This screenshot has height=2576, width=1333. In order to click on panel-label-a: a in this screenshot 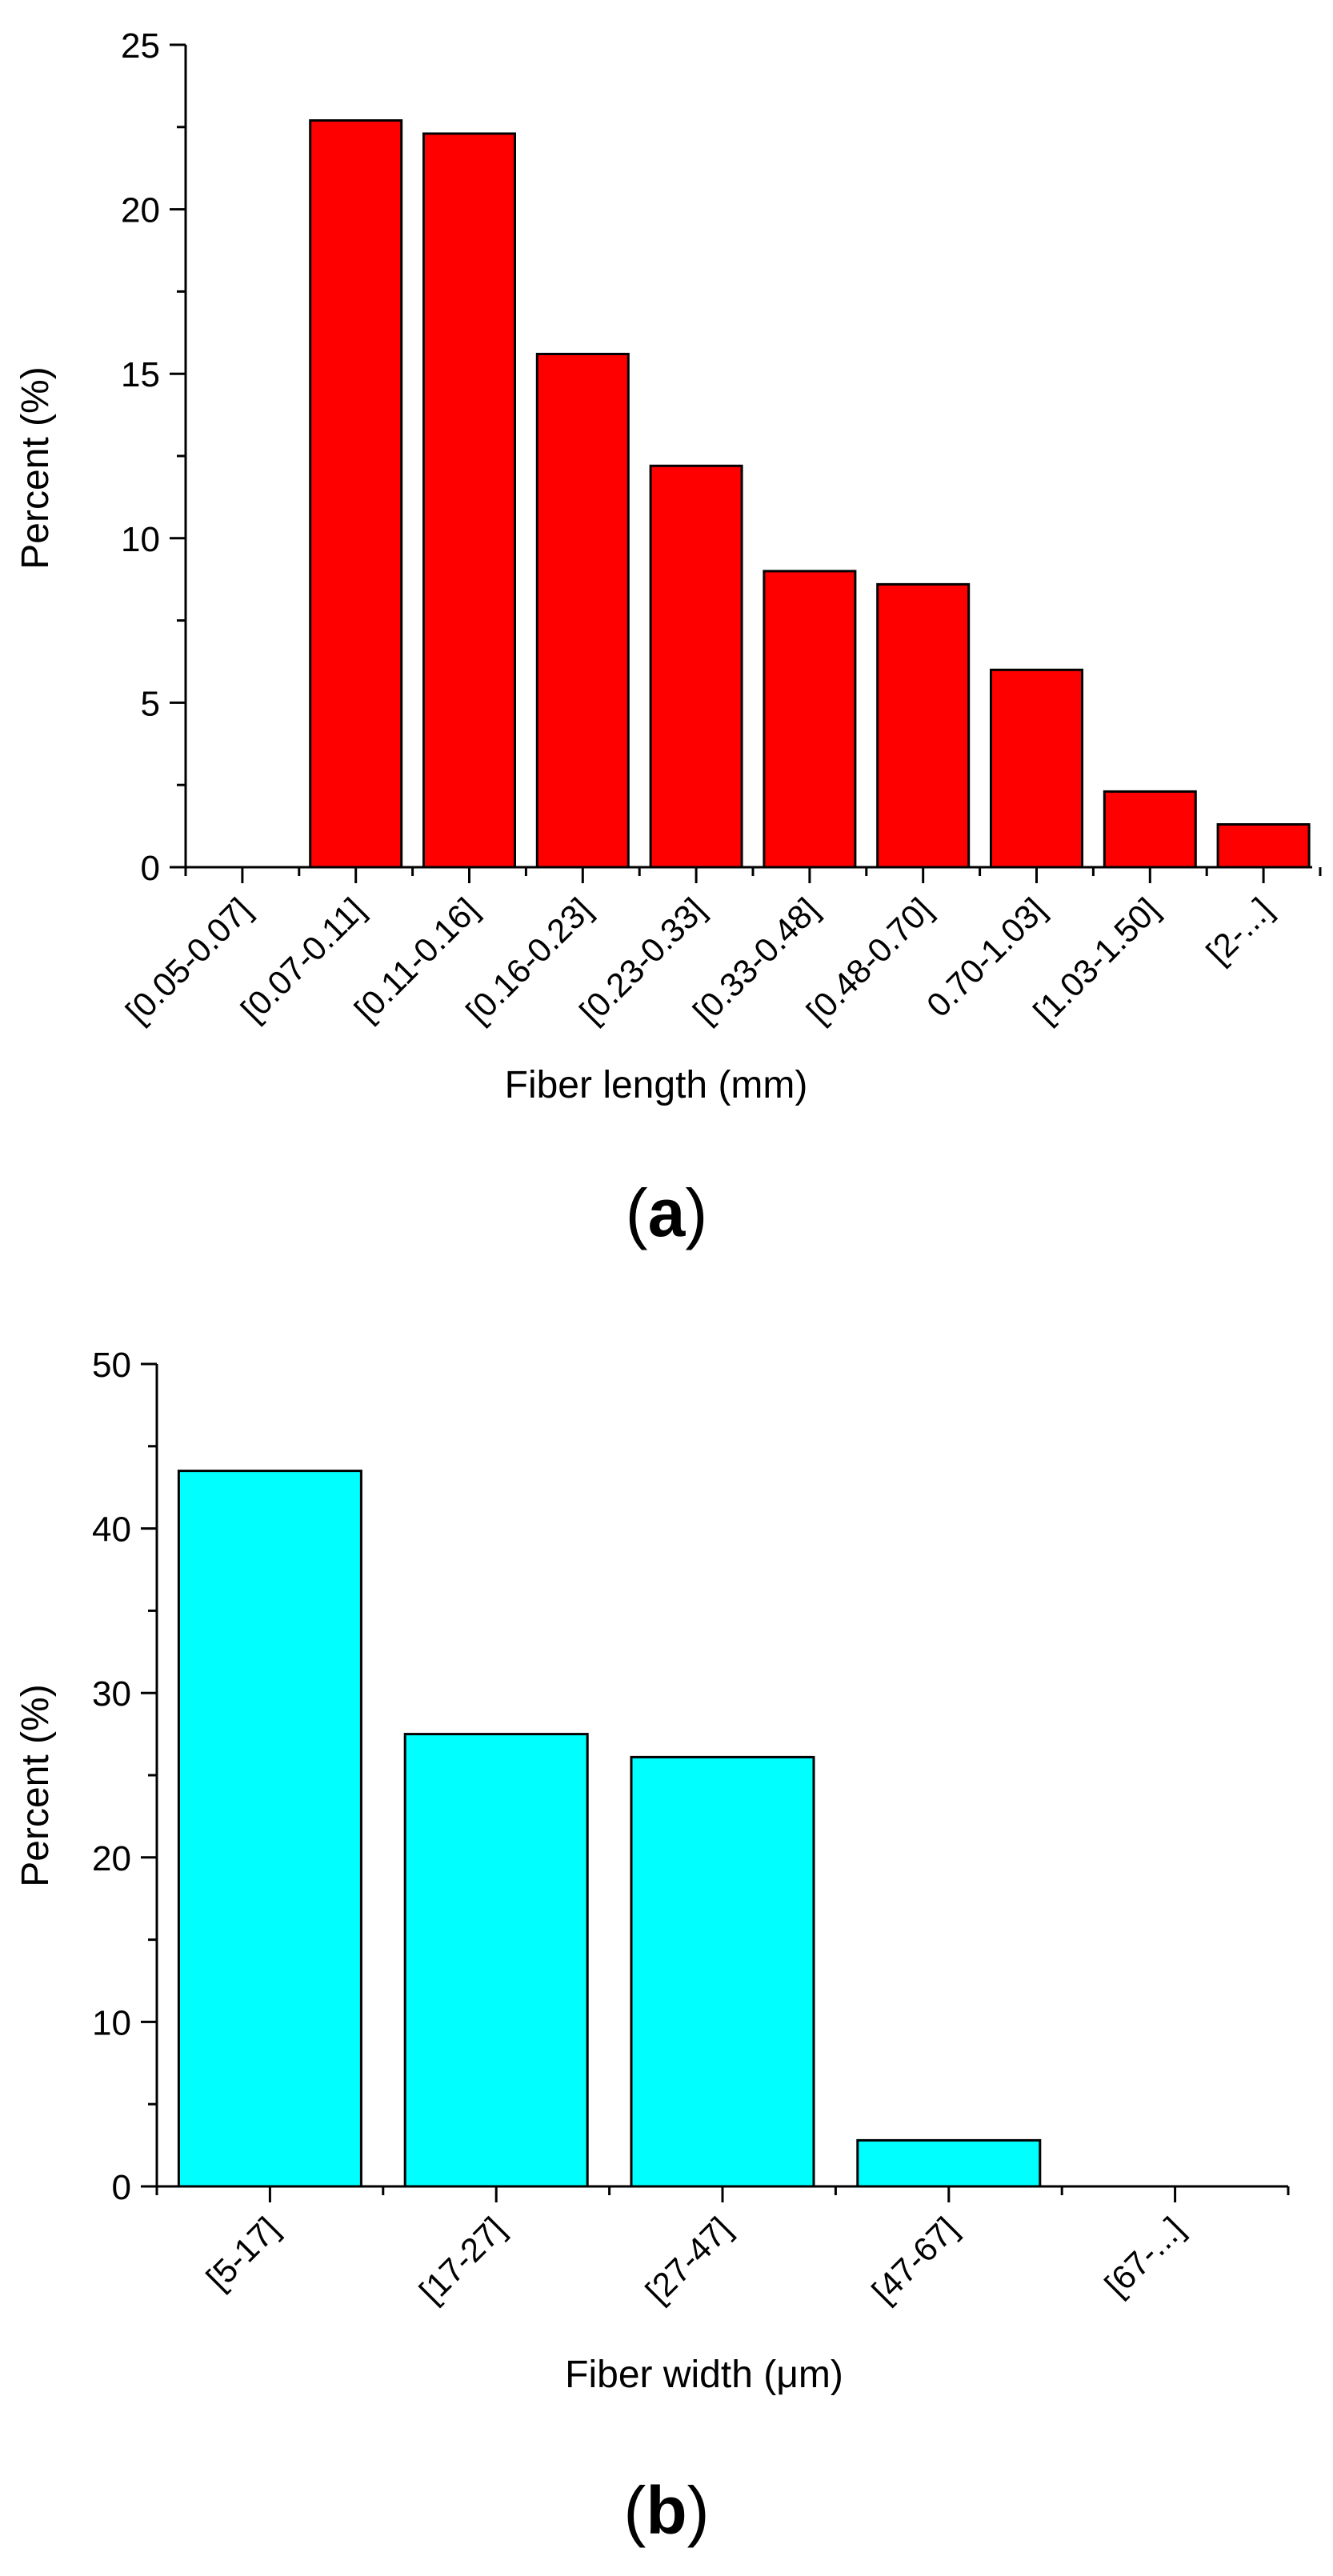, I will do `click(667, 1212)`.